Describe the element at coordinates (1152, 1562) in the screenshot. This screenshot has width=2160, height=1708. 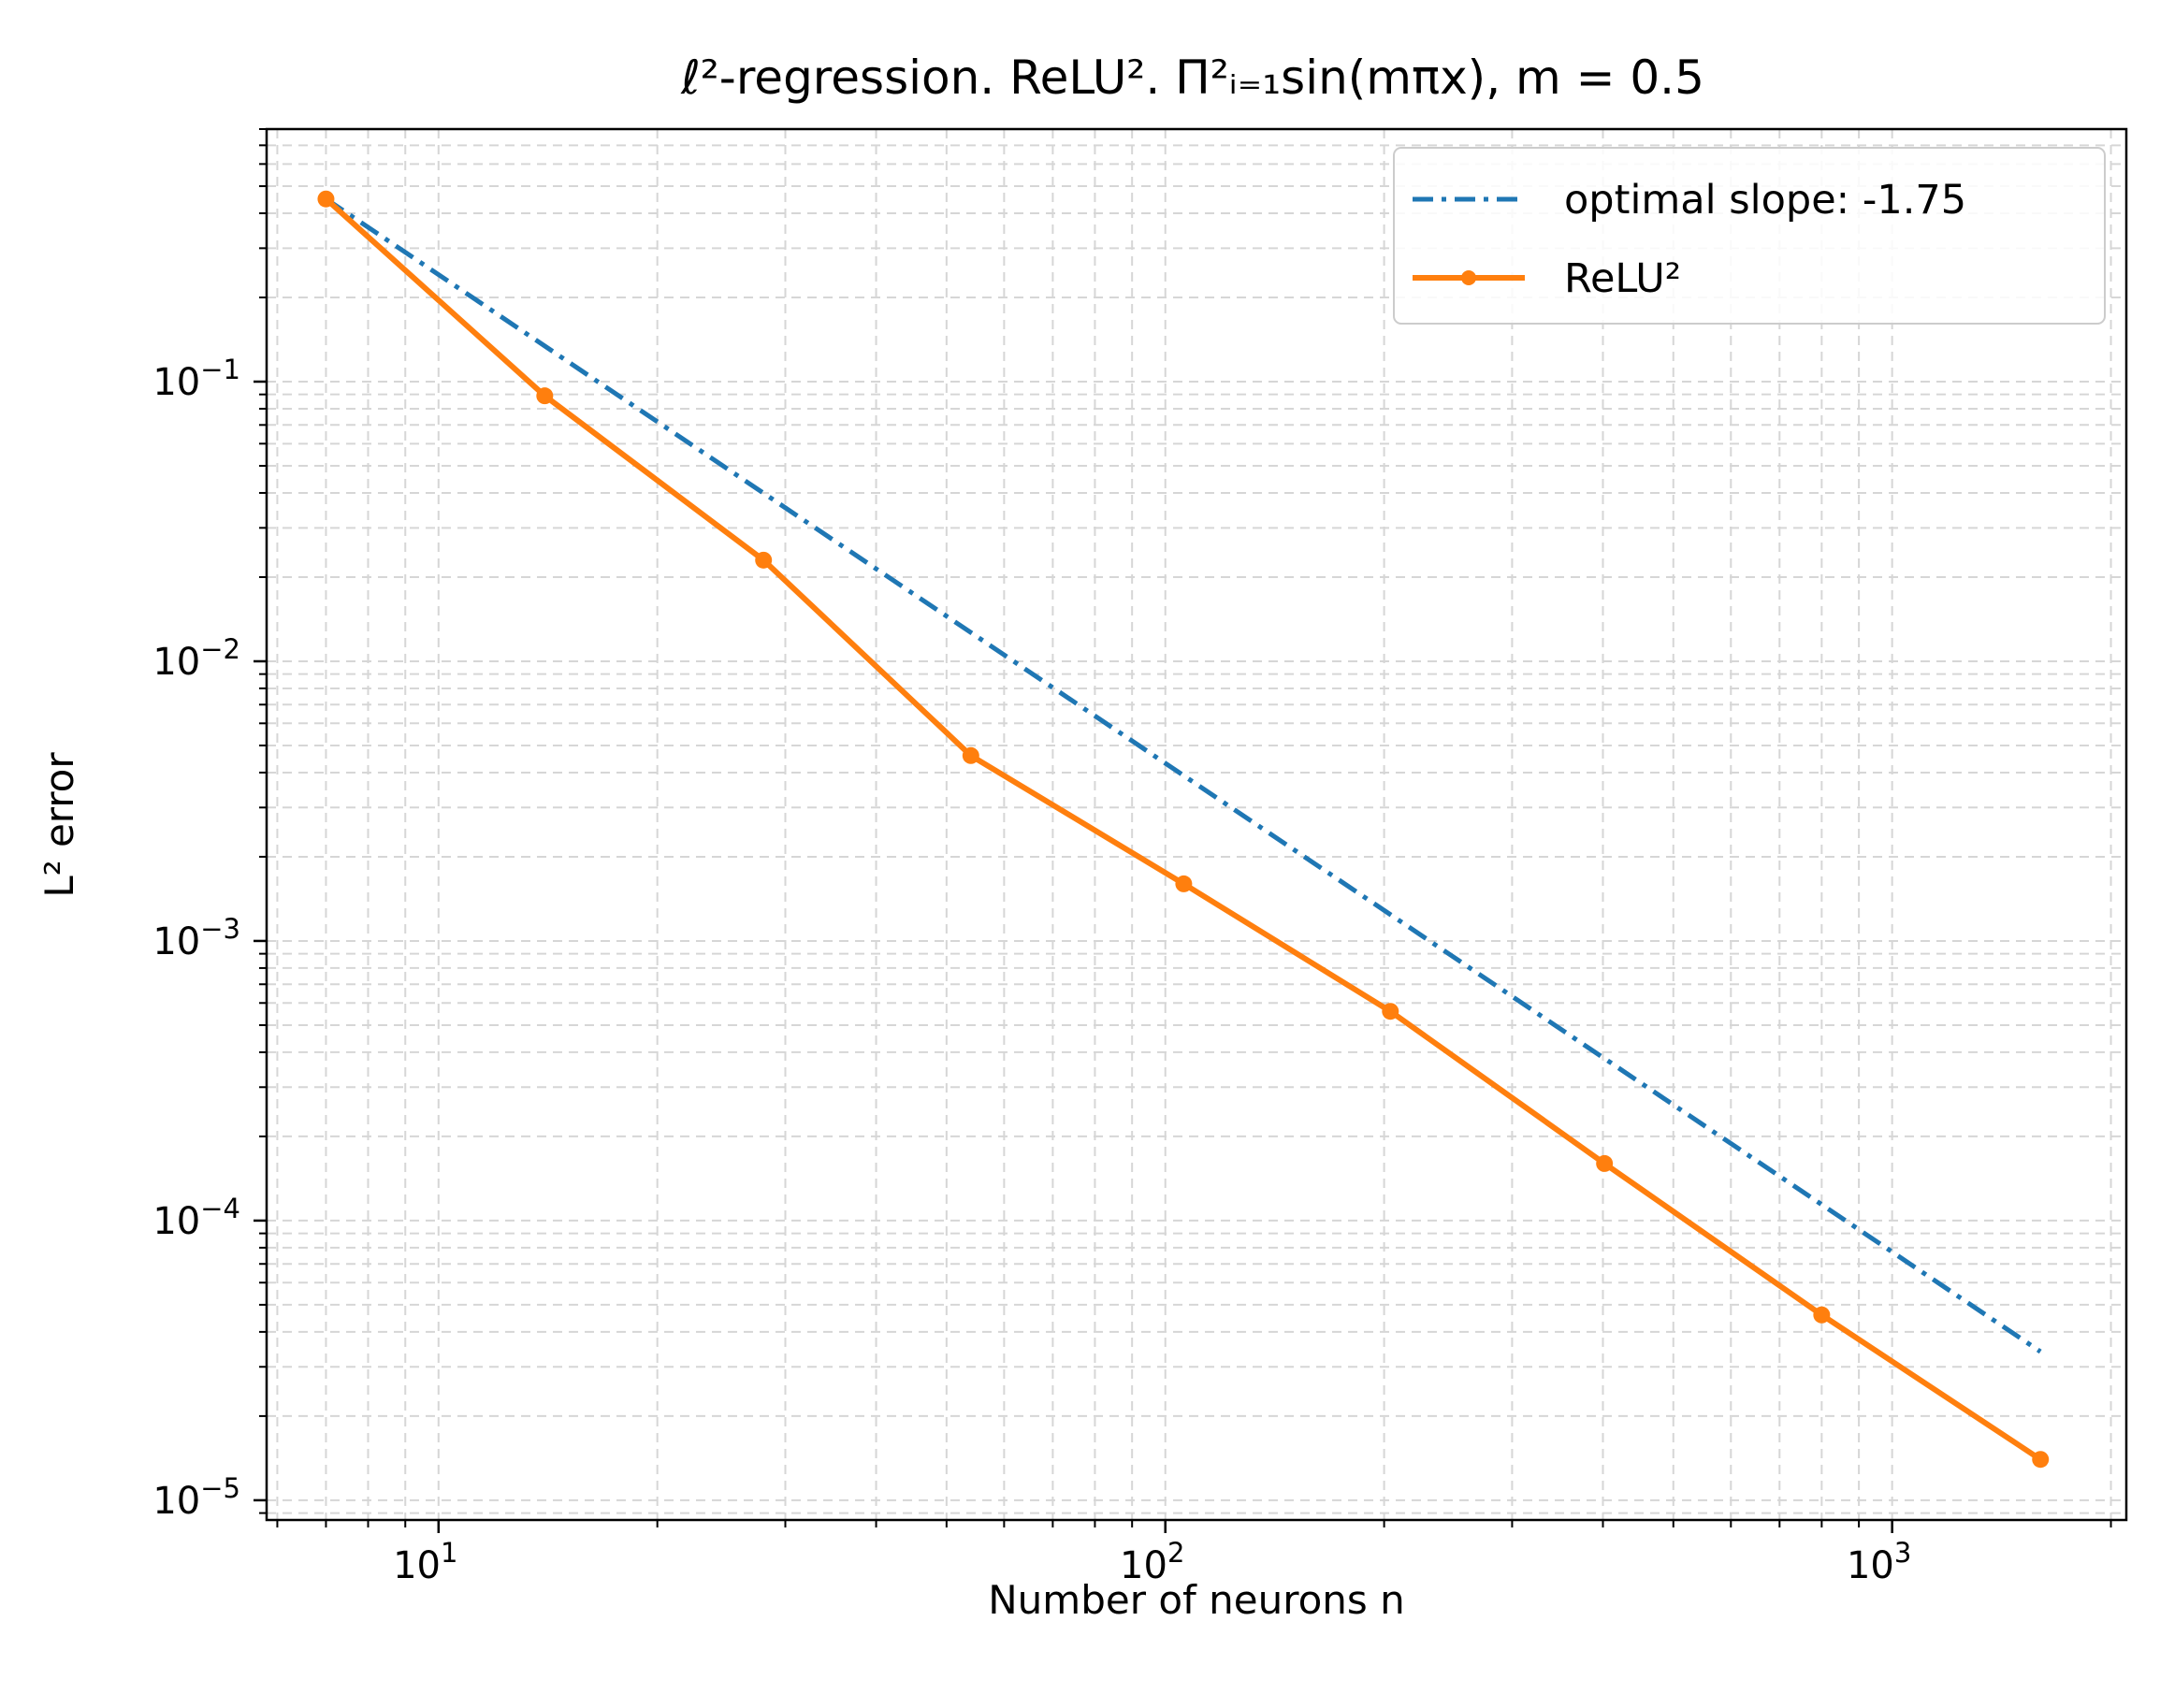
I see `x-tick-label: 10²` at that location.